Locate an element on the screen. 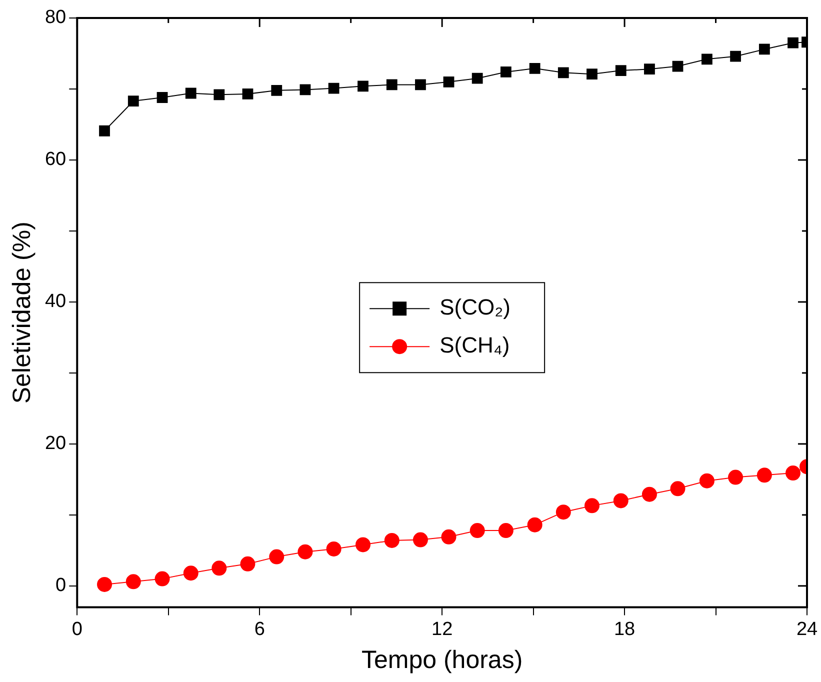 Image resolution: width=821 pixels, height=682 pixels. y-tick-label: 20 is located at coordinates (55, 443).